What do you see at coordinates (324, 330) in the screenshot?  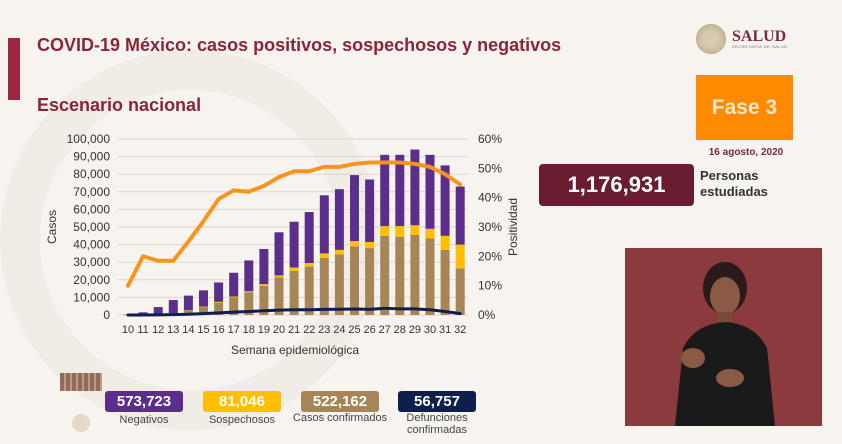 I see `x-tick-label: 23` at bounding box center [324, 330].